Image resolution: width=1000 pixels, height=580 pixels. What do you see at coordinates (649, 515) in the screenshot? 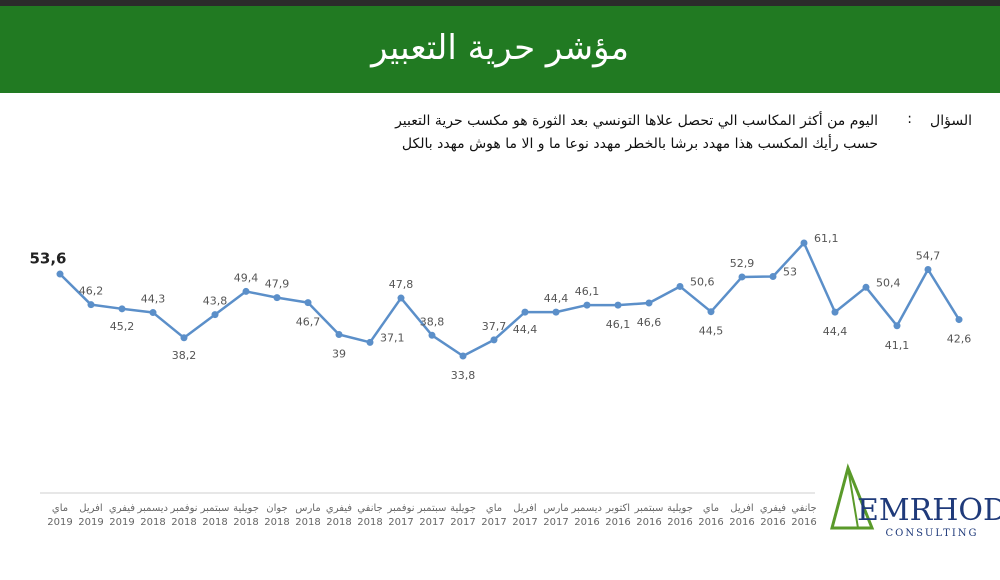
I see `x-tick-label: سبتمبر 2016` at bounding box center [649, 515].